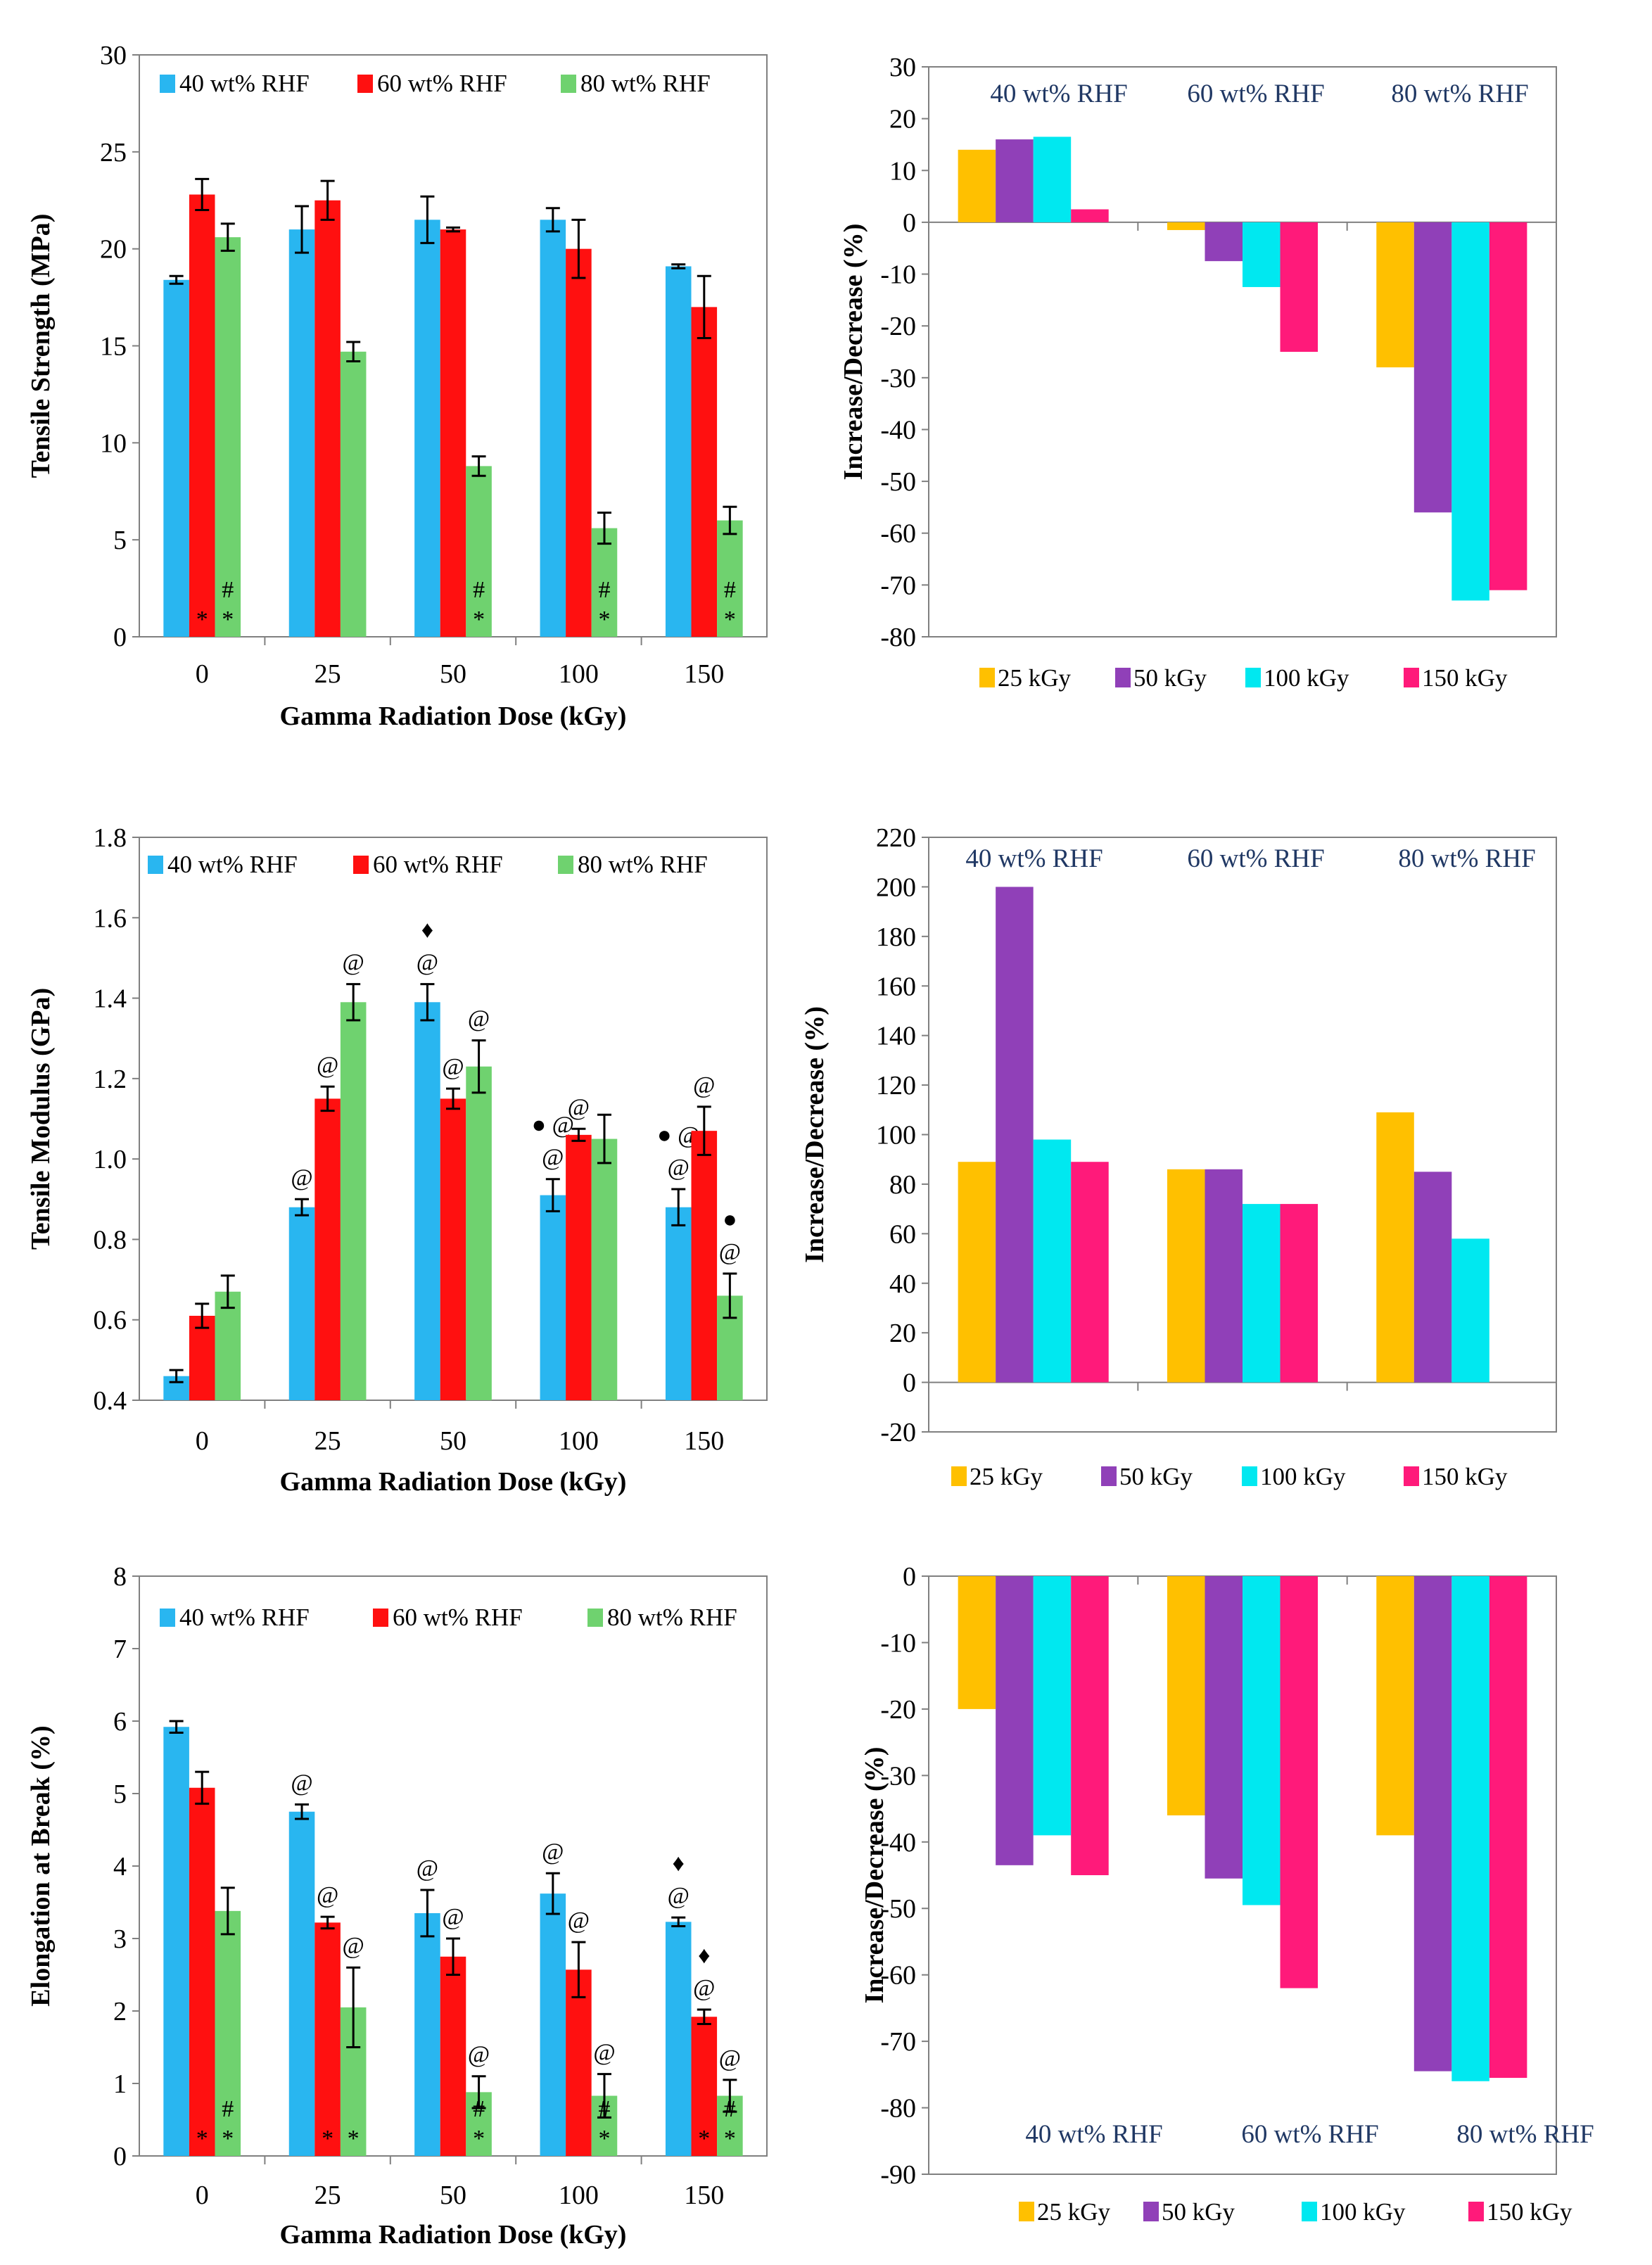  What do you see at coordinates (553, 1125) in the screenshot?
I see `significance-marker: ● @` at bounding box center [553, 1125].